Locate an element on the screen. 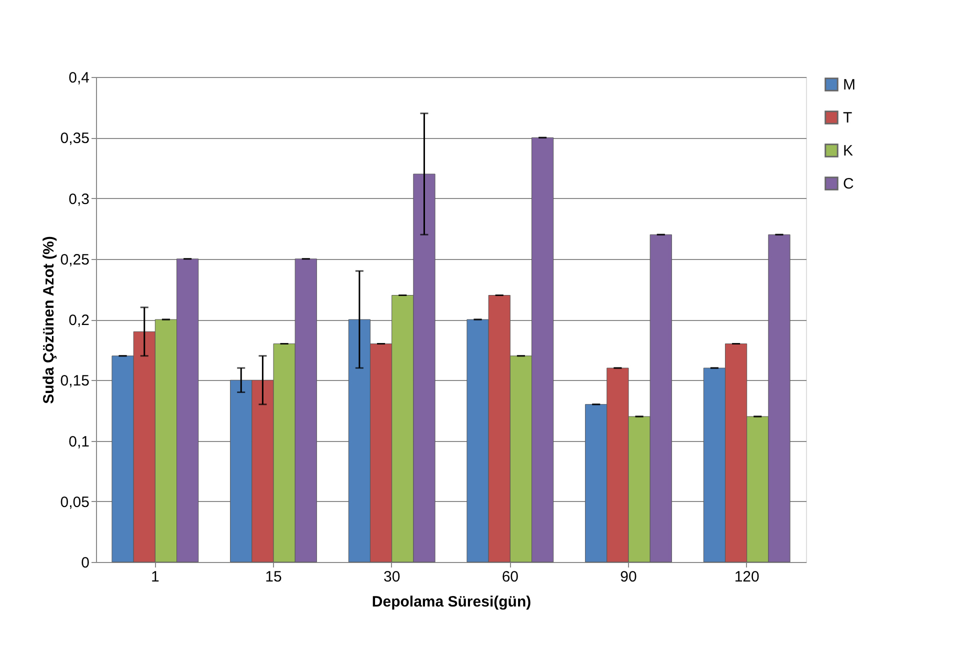  legend-label: C is located at coordinates (848, 184).